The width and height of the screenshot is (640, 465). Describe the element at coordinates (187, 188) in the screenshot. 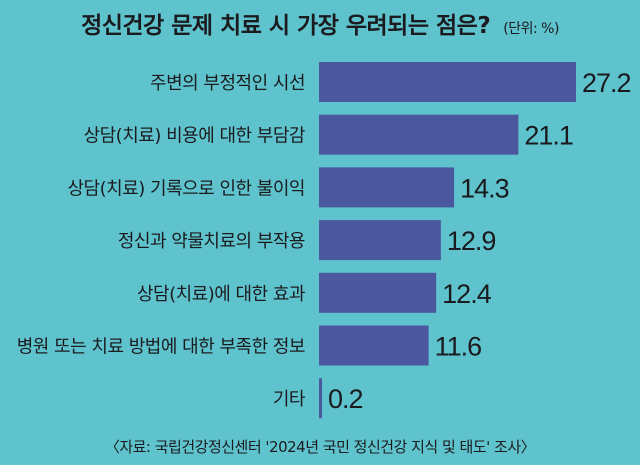

I see `category-label-2: 상담(치료) 기록으로 인한 불이익` at that location.